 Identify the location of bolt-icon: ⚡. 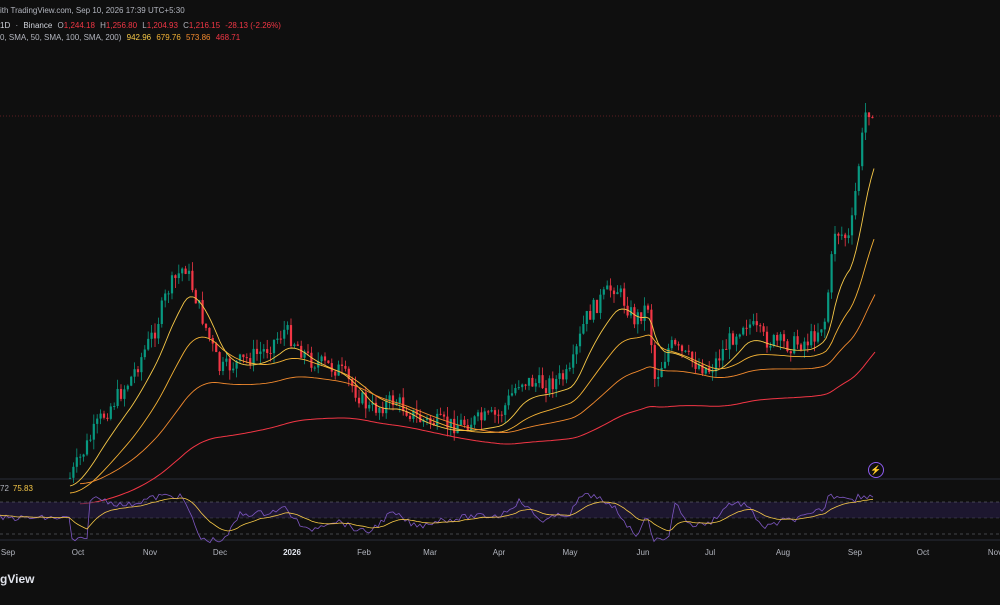
(876, 470).